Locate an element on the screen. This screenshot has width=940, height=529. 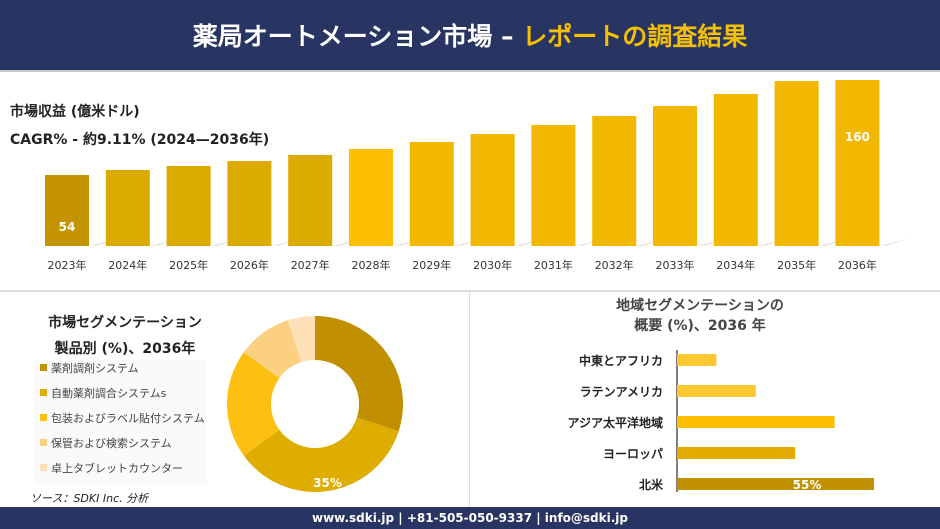
region-title-line1: 地域セグメンテーションの is located at coordinates (700, 306).